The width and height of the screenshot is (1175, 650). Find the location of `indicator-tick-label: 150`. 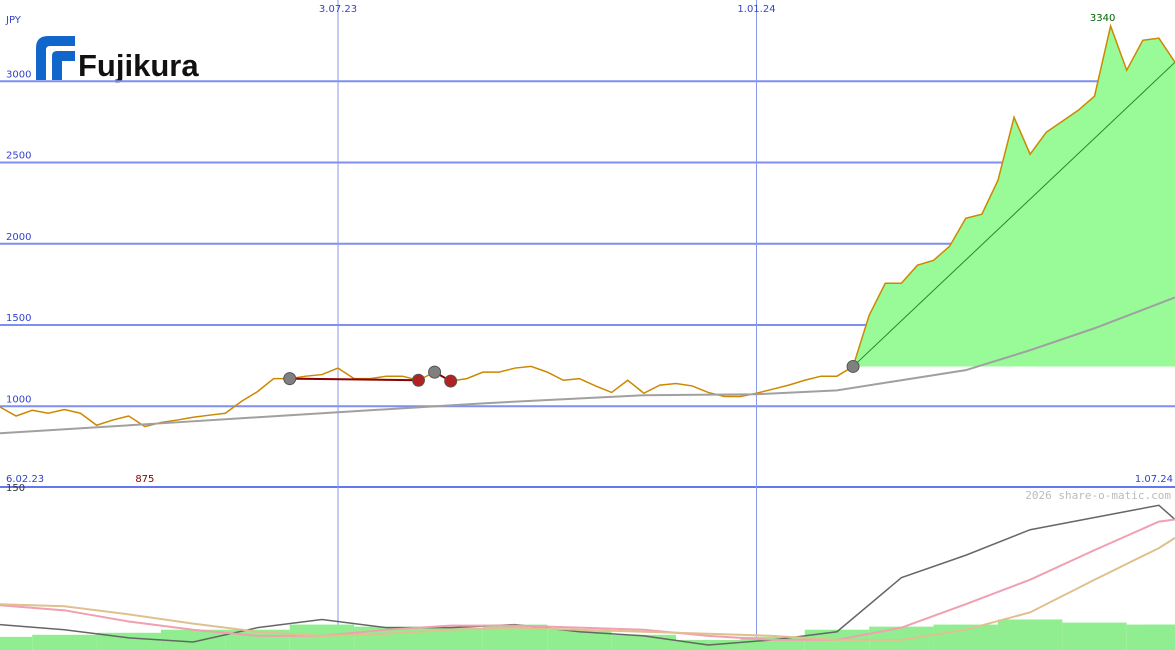

indicator-tick-label: 150 is located at coordinates (15, 488).